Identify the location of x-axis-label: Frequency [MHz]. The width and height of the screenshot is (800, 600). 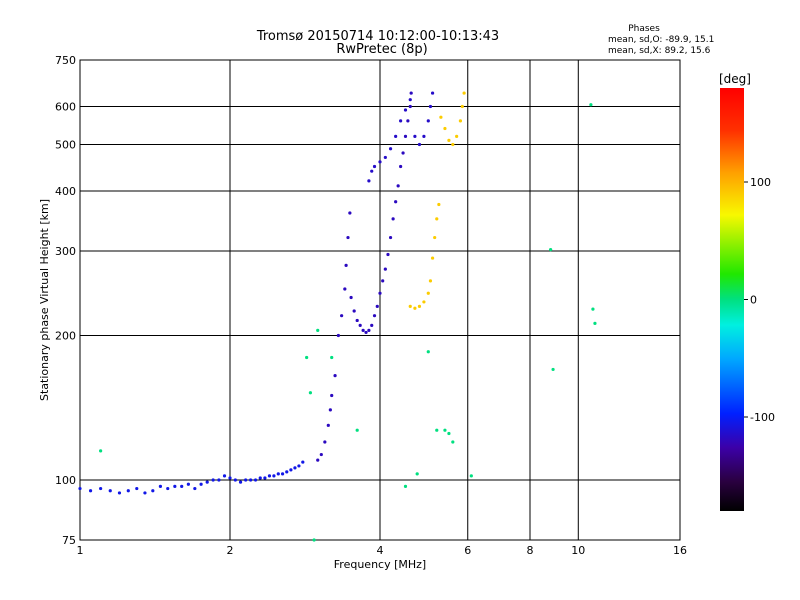
(380, 564).